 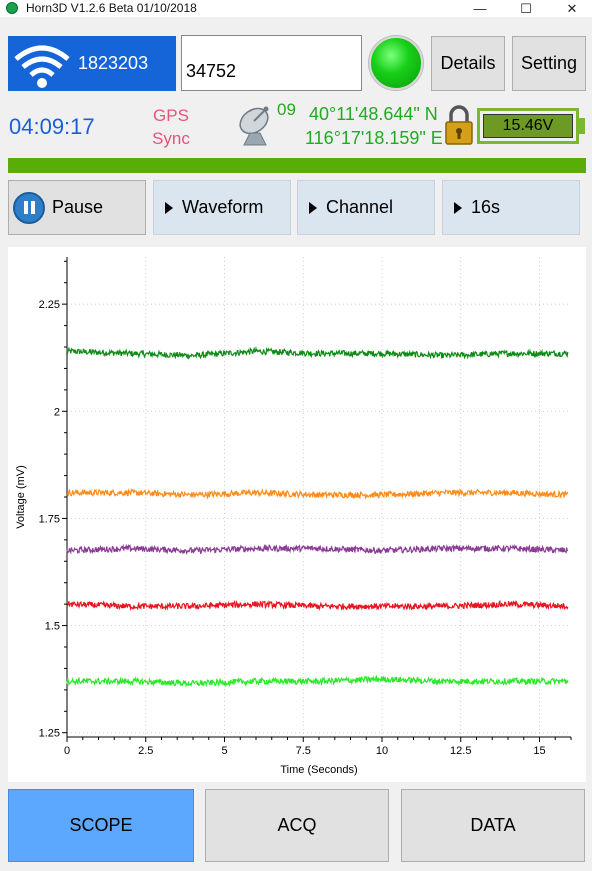 What do you see at coordinates (49, 305) in the screenshot?
I see `y-tick-label: 2.25` at bounding box center [49, 305].